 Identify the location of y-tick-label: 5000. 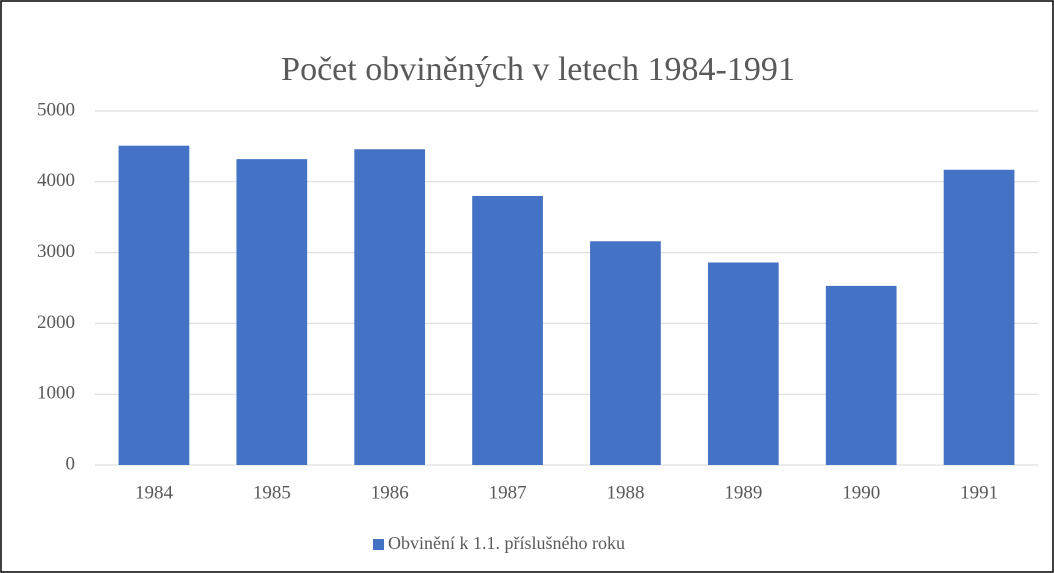
(56, 109).